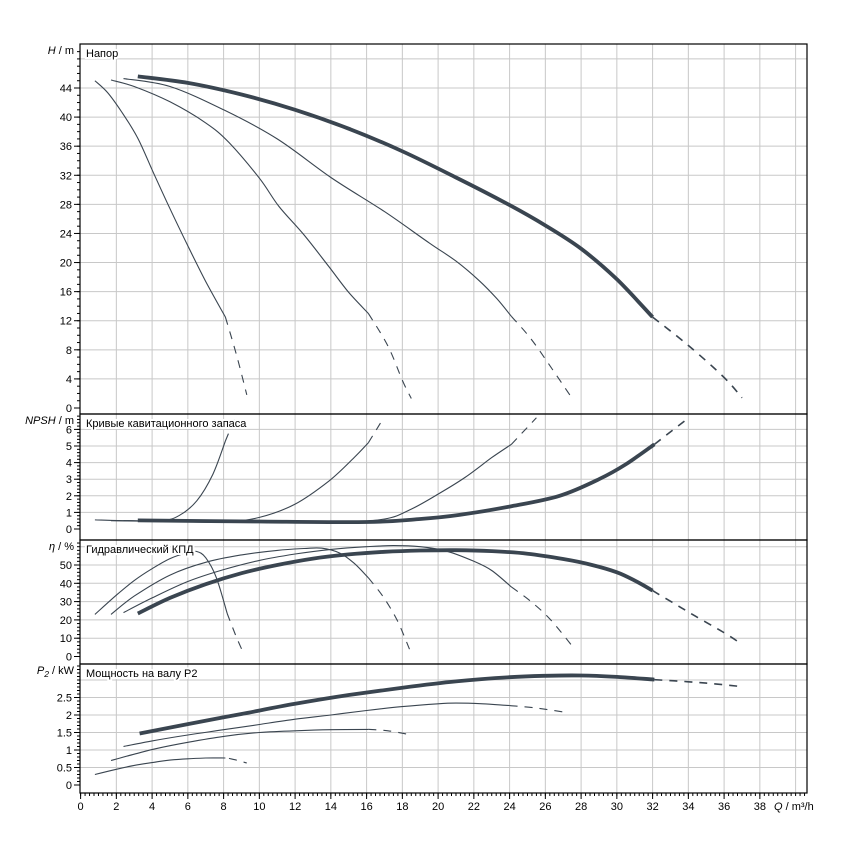 This screenshot has width=850, height=850. Describe the element at coordinates (66, 89) in the screenshot. I see `head-y-tick-label: 44` at that location.